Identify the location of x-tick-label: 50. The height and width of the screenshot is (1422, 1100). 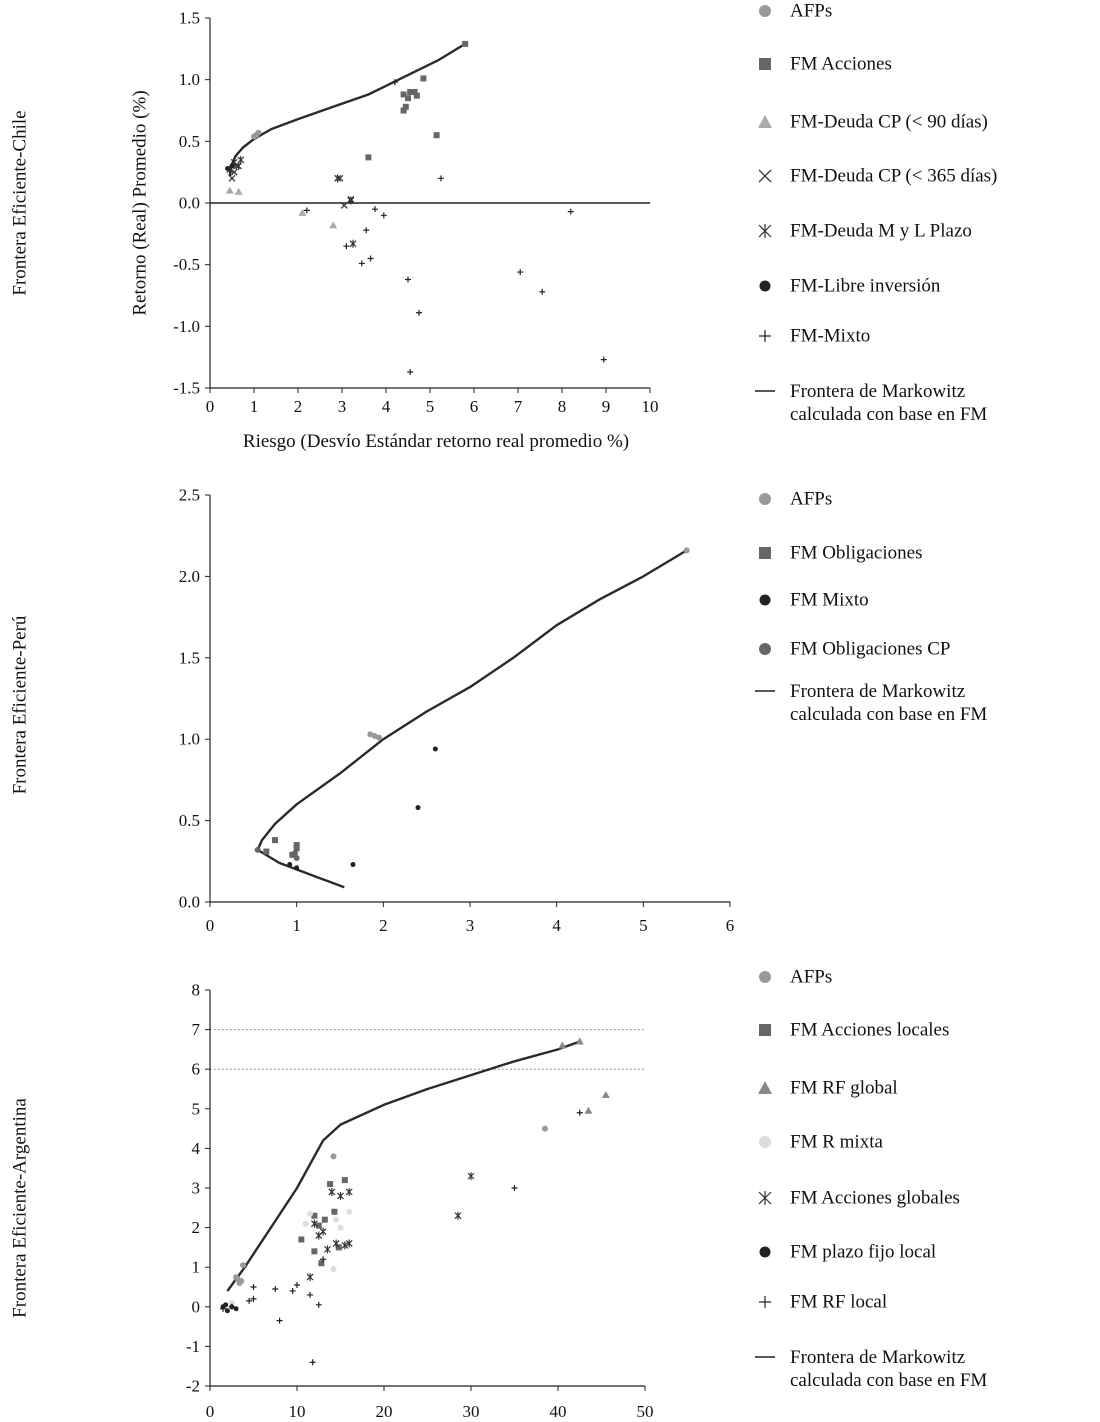
(645, 1411).